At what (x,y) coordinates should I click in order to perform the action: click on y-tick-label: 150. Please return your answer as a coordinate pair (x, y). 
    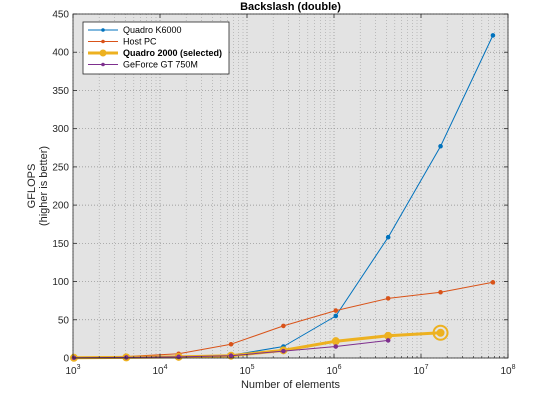
    Looking at the image, I should click on (60, 244).